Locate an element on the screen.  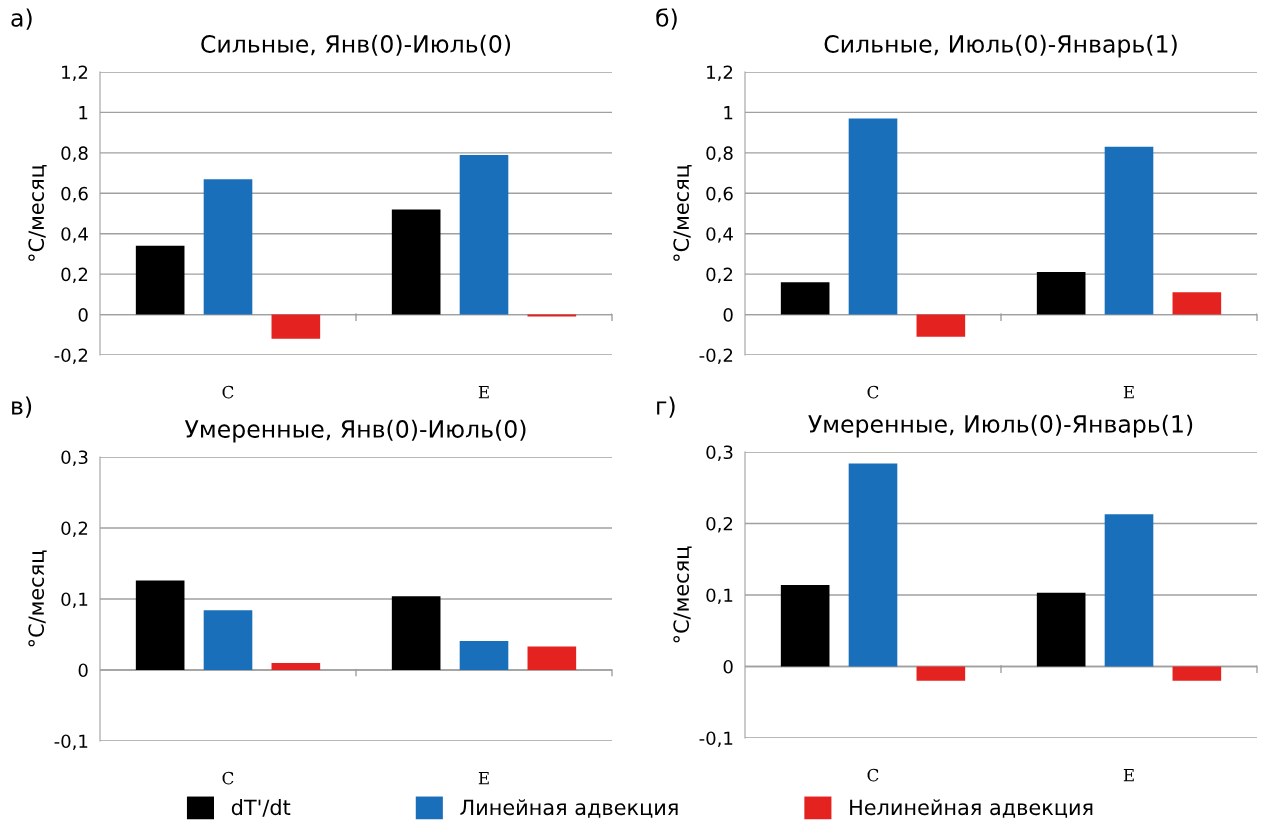
legend-label: dT'/dt is located at coordinates (261, 808).